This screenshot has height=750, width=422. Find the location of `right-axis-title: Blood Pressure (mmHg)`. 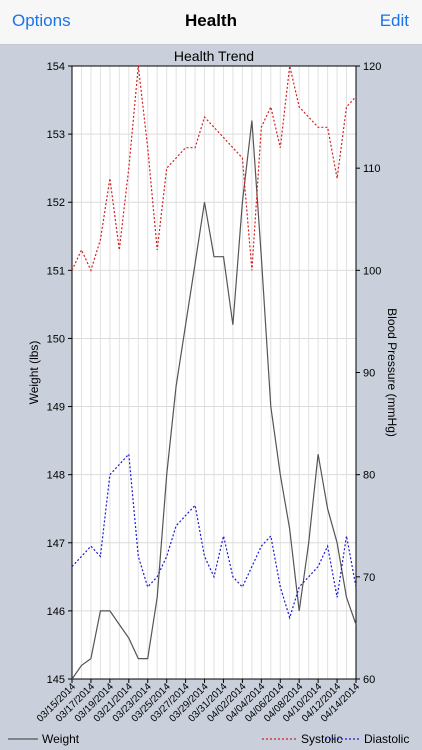

right-axis-title: Blood Pressure (mmHg) is located at coordinates (392, 372).